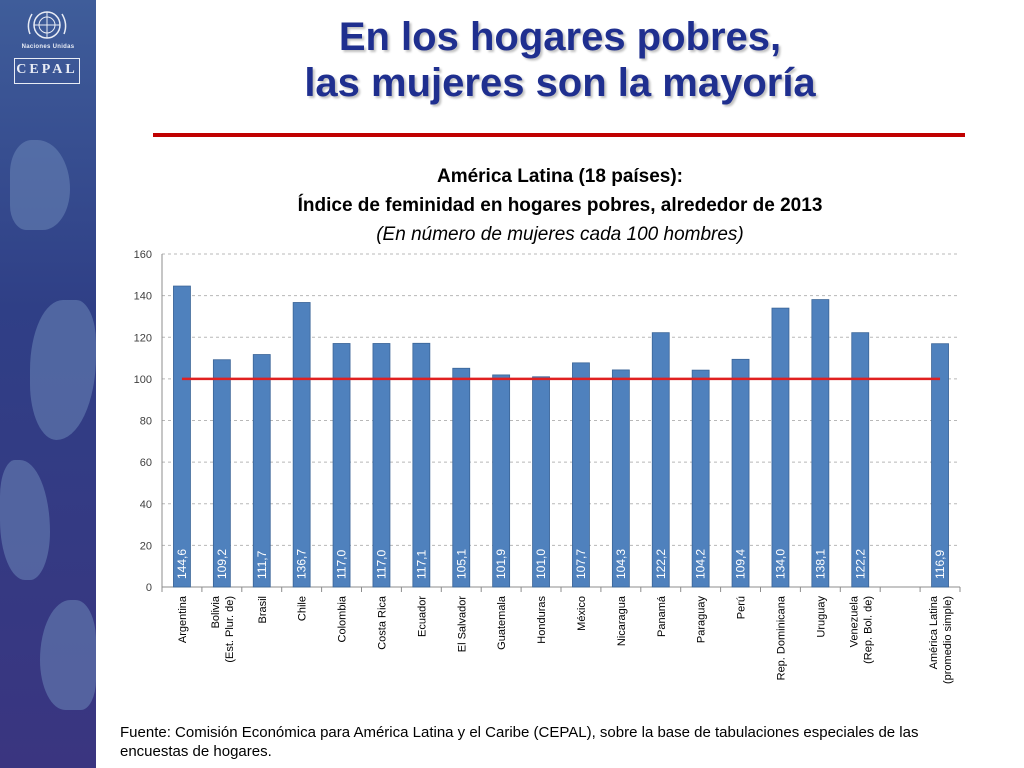  I want to click on y-tick-label: 60, so click(146, 463).